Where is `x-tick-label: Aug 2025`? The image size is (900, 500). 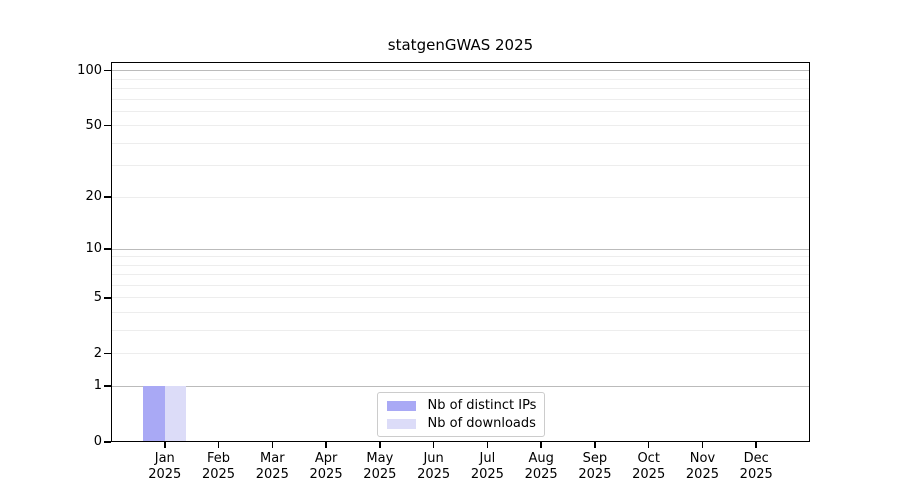 x-tick-label: Aug 2025 is located at coordinates (541, 467).